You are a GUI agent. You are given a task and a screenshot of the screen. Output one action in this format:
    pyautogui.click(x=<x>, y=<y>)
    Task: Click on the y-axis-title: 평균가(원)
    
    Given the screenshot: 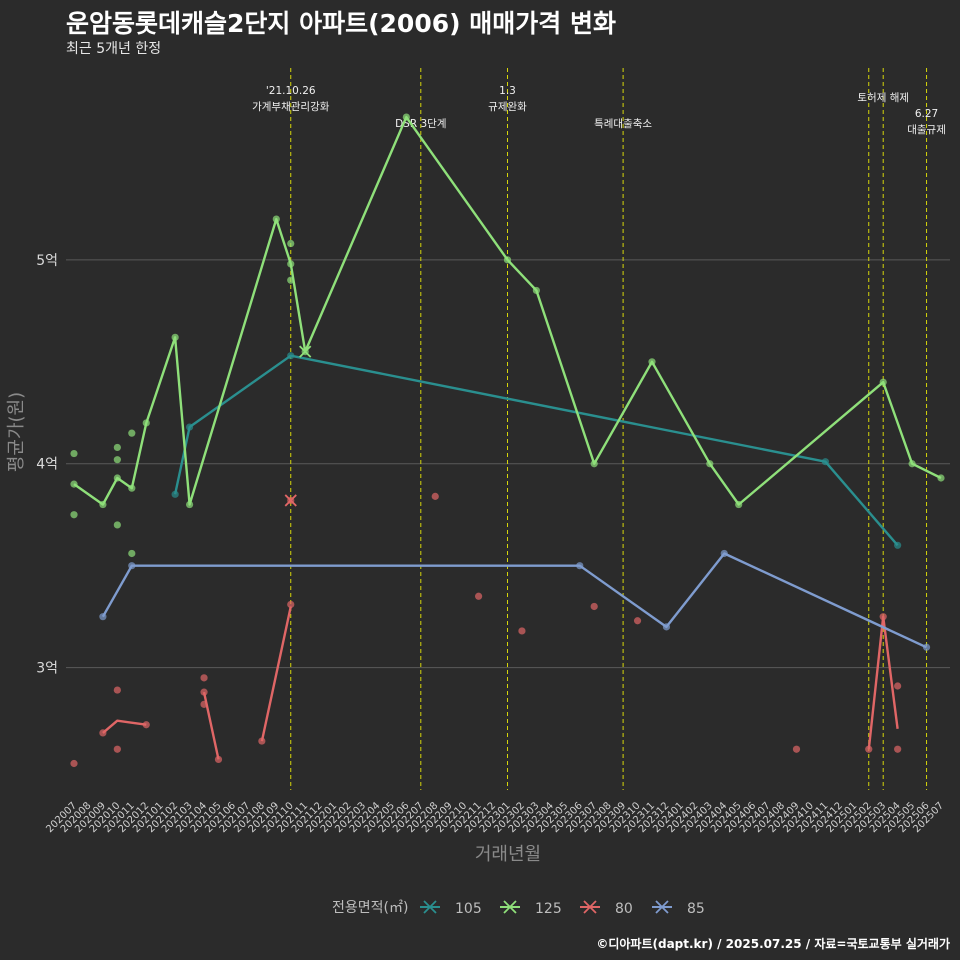 What is the action you would take?
    pyautogui.click(x=16, y=432)
    